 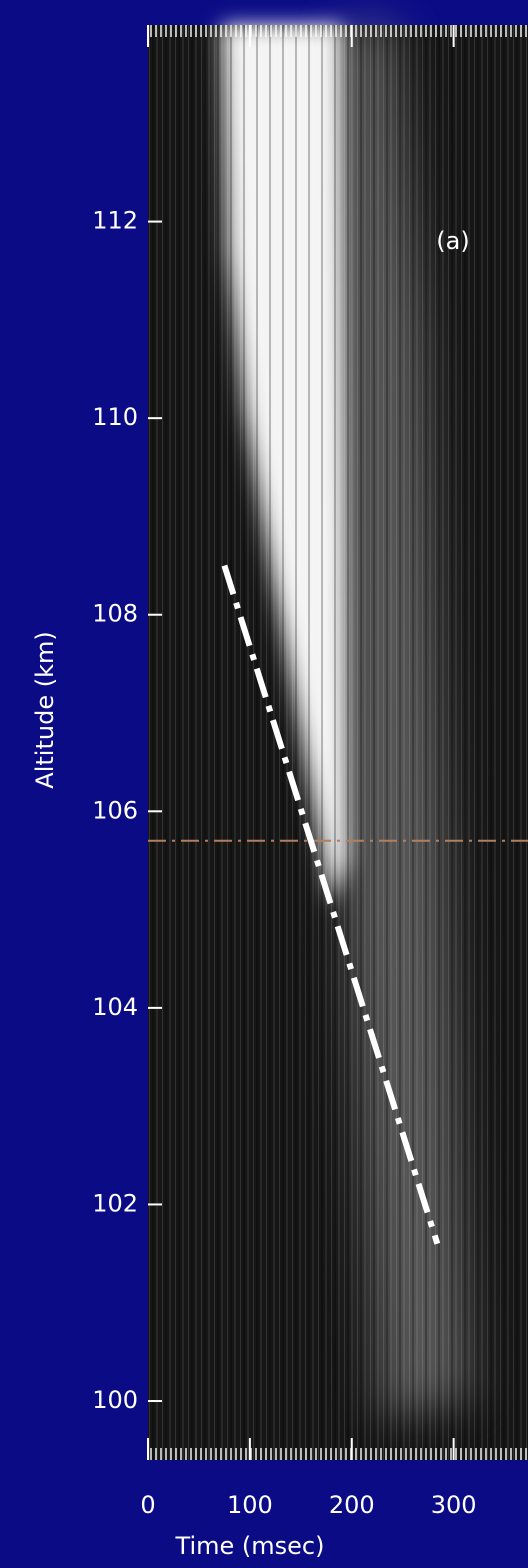 What do you see at coordinates (115, 417) in the screenshot?
I see `y-tick-label: 110` at bounding box center [115, 417].